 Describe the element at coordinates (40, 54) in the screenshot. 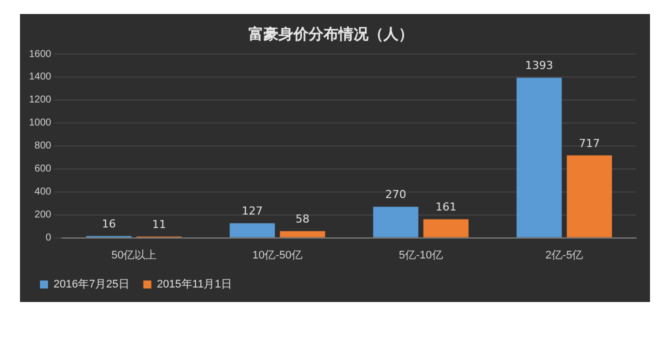

I see `y-tick-label: 1600` at that location.